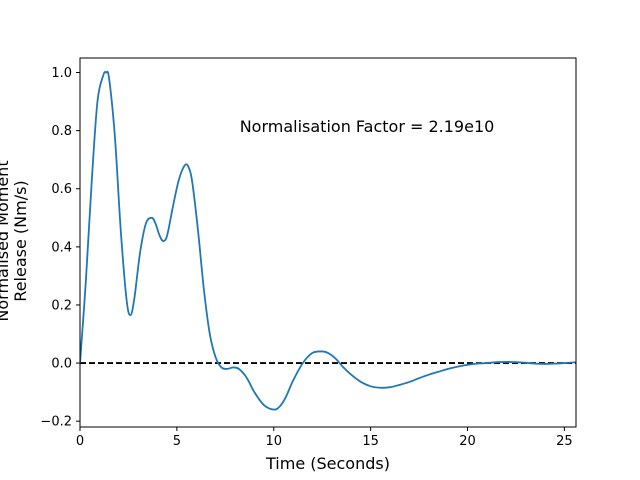  What do you see at coordinates (61, 364) in the screenshot?
I see `y-tick-label: 0.0` at bounding box center [61, 364].